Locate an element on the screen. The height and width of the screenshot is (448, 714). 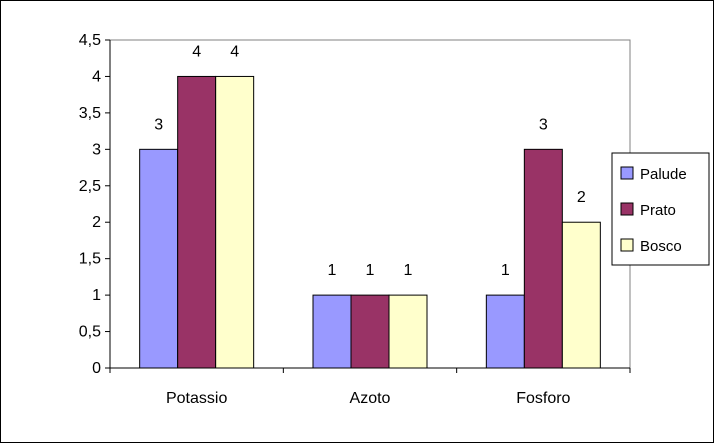
y-tick-label: 1 is located at coordinates (96, 295).